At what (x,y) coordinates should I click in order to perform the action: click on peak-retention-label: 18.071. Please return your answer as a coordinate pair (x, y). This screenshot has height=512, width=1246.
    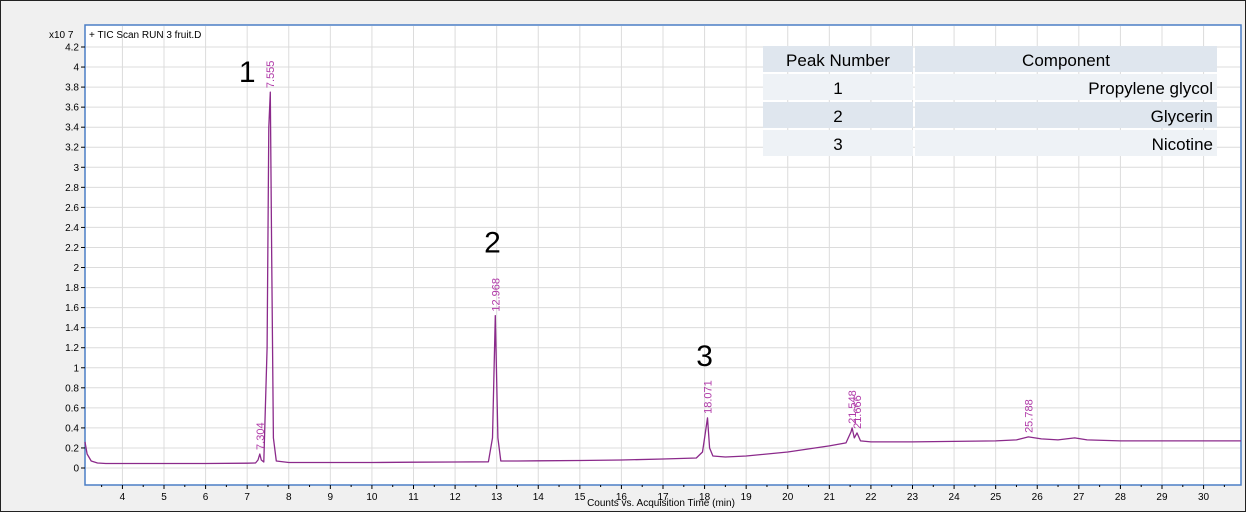
    Looking at the image, I should click on (709, 397).